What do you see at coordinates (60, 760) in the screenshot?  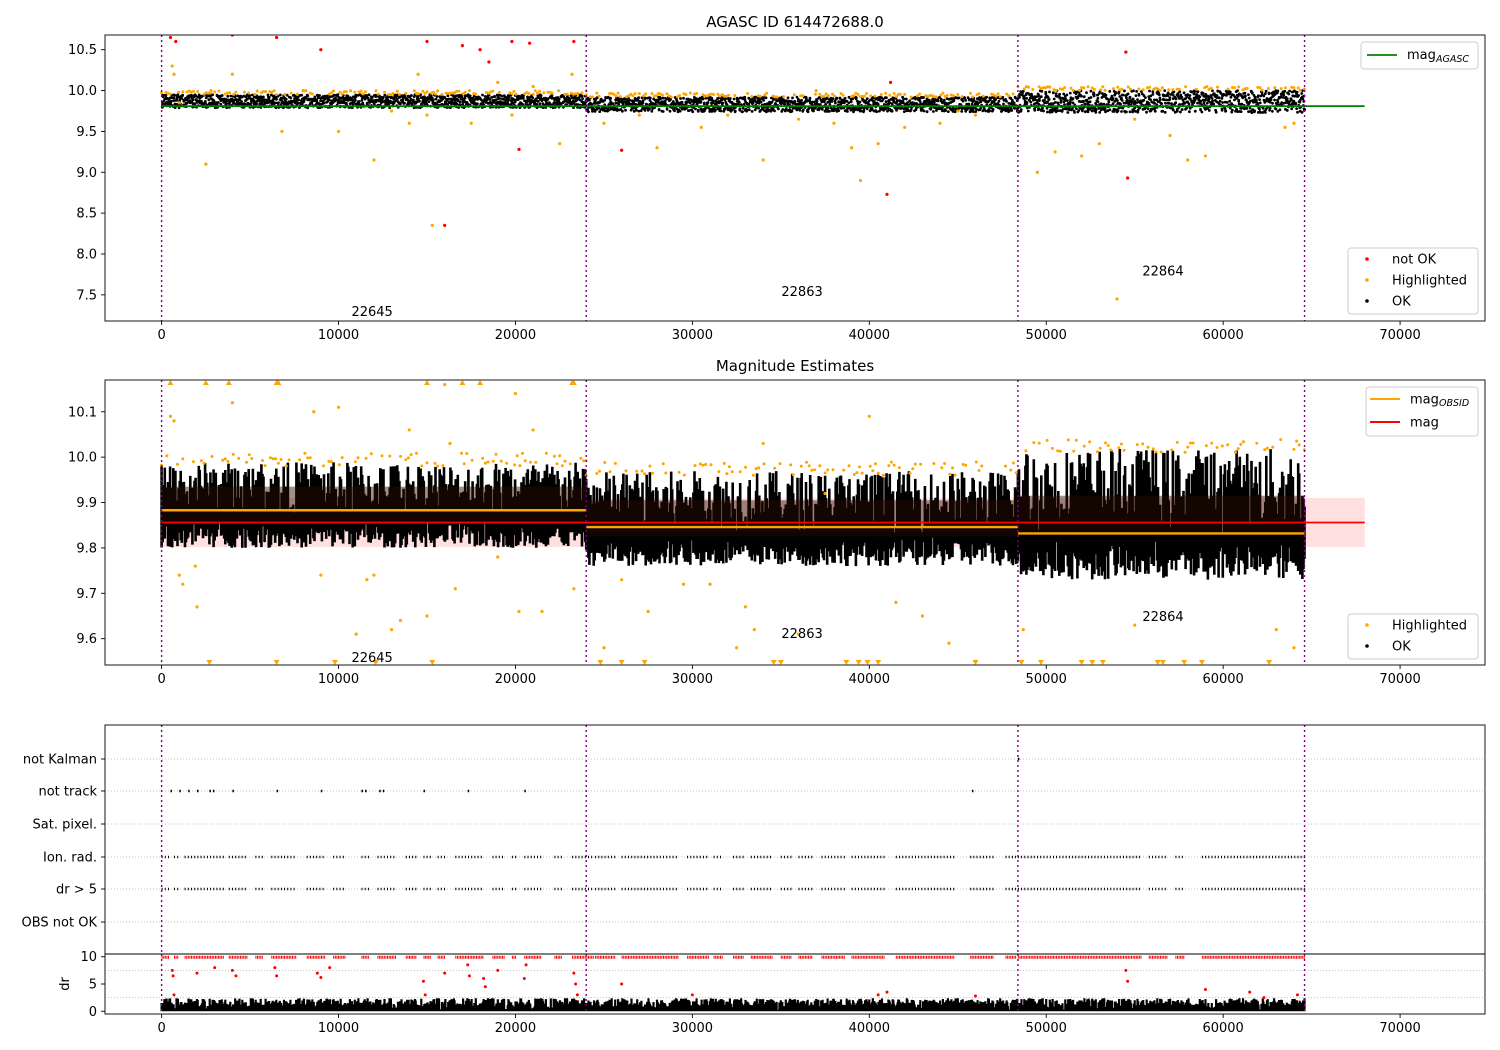 I see `flag-row-label: not Kalman` at bounding box center [60, 760].